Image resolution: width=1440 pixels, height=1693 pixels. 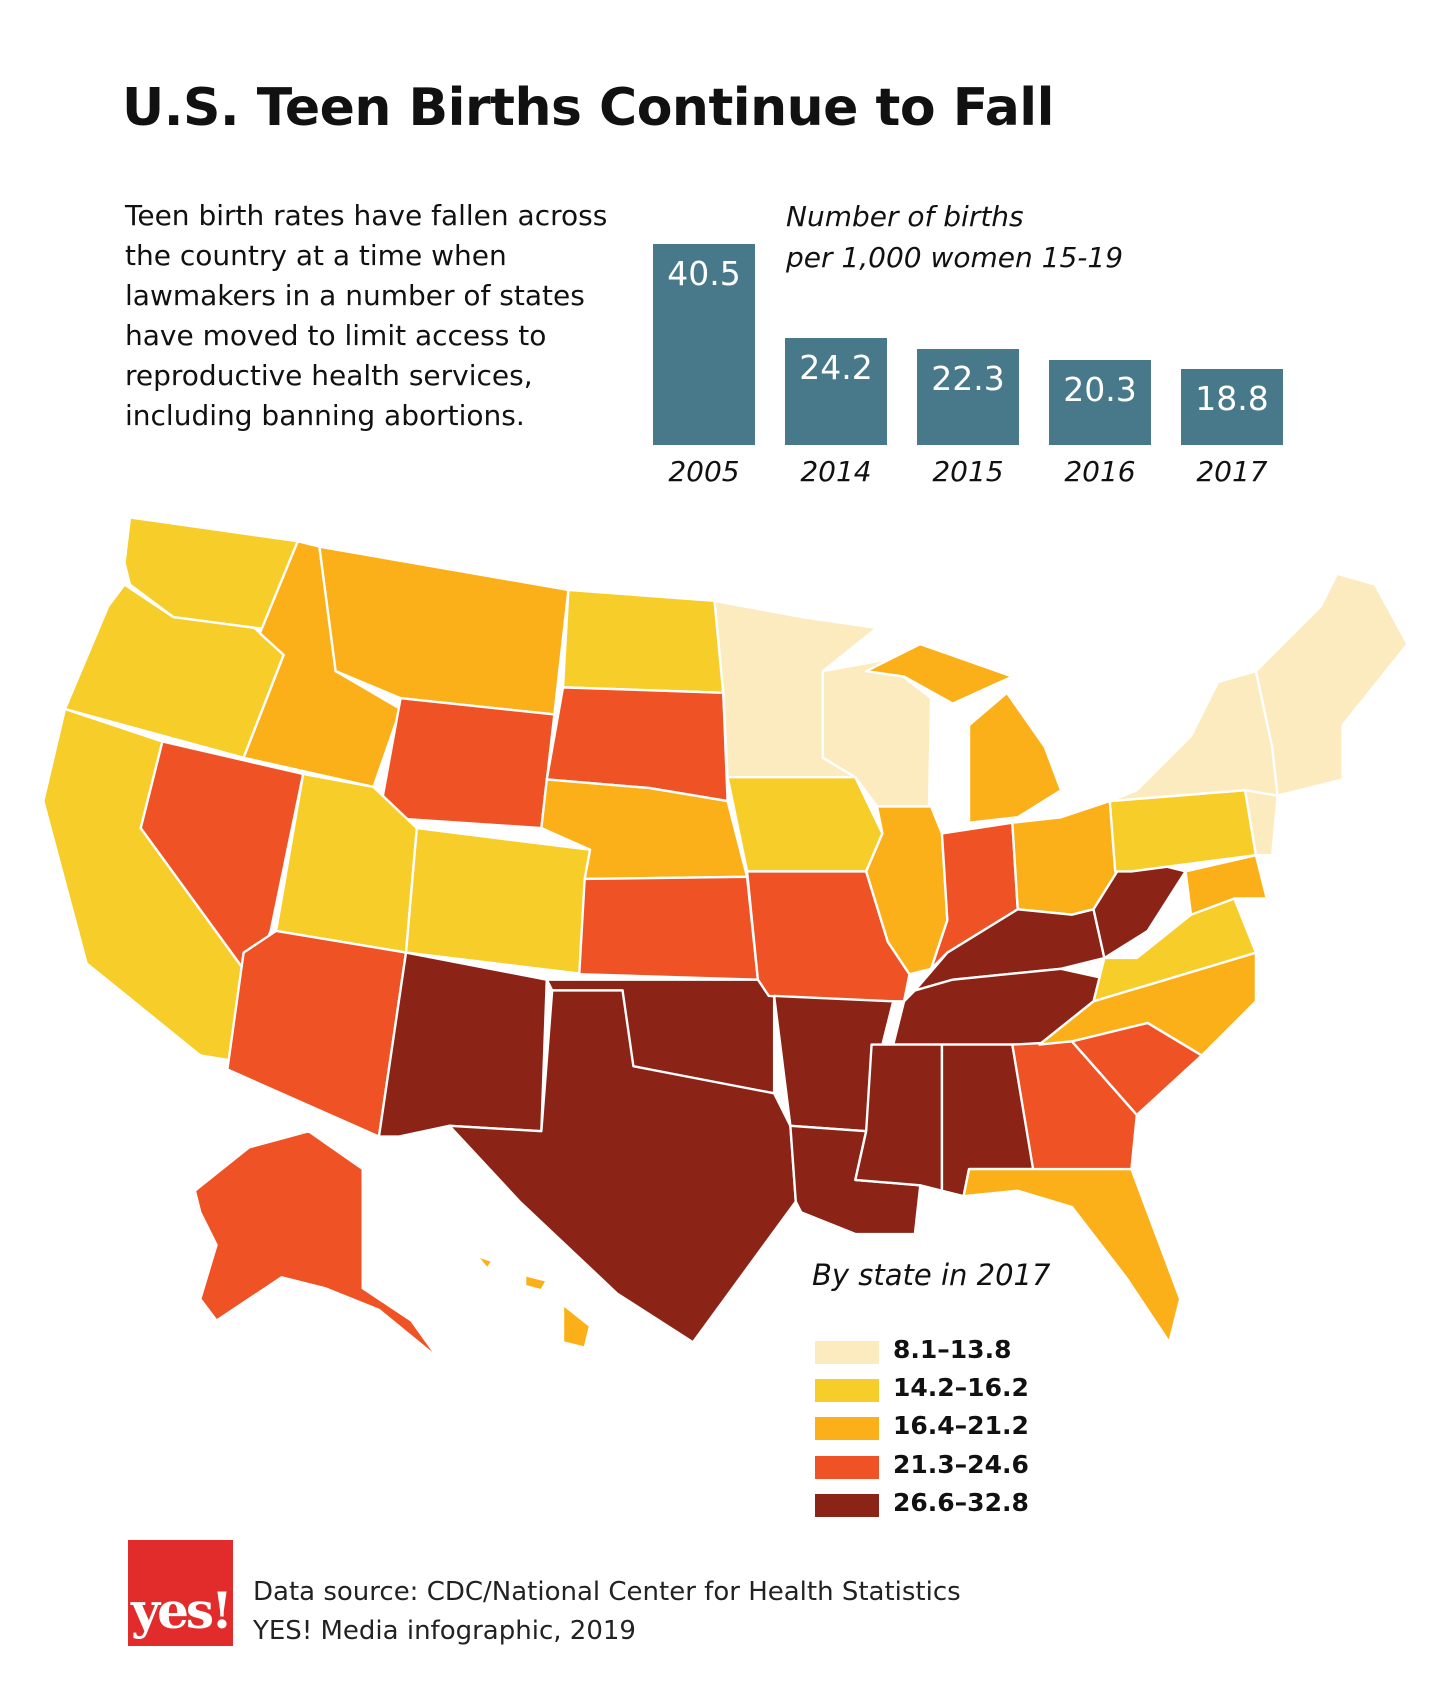 What do you see at coordinates (1226, 884) in the screenshot?
I see `state-md-de` at bounding box center [1226, 884].